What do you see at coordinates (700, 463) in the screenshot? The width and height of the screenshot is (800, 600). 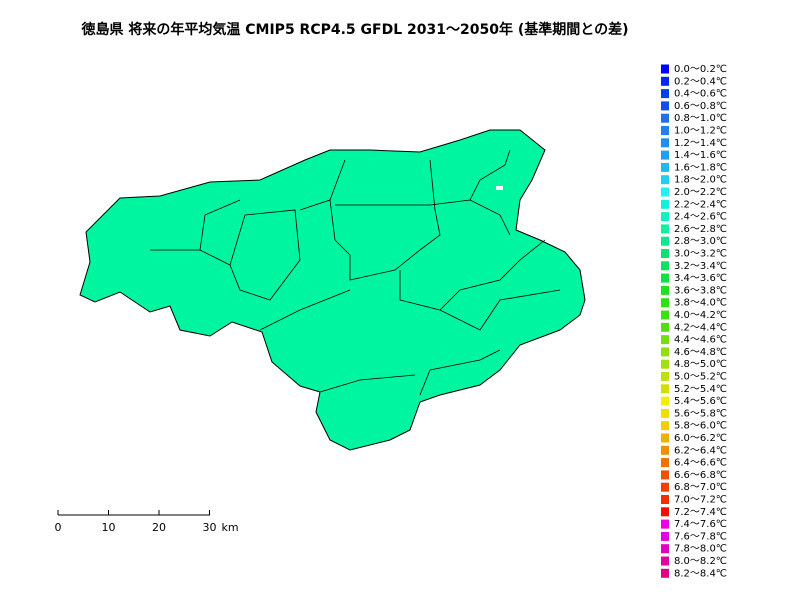 I see `legend-label: 6.4～6.6℃` at bounding box center [700, 463].